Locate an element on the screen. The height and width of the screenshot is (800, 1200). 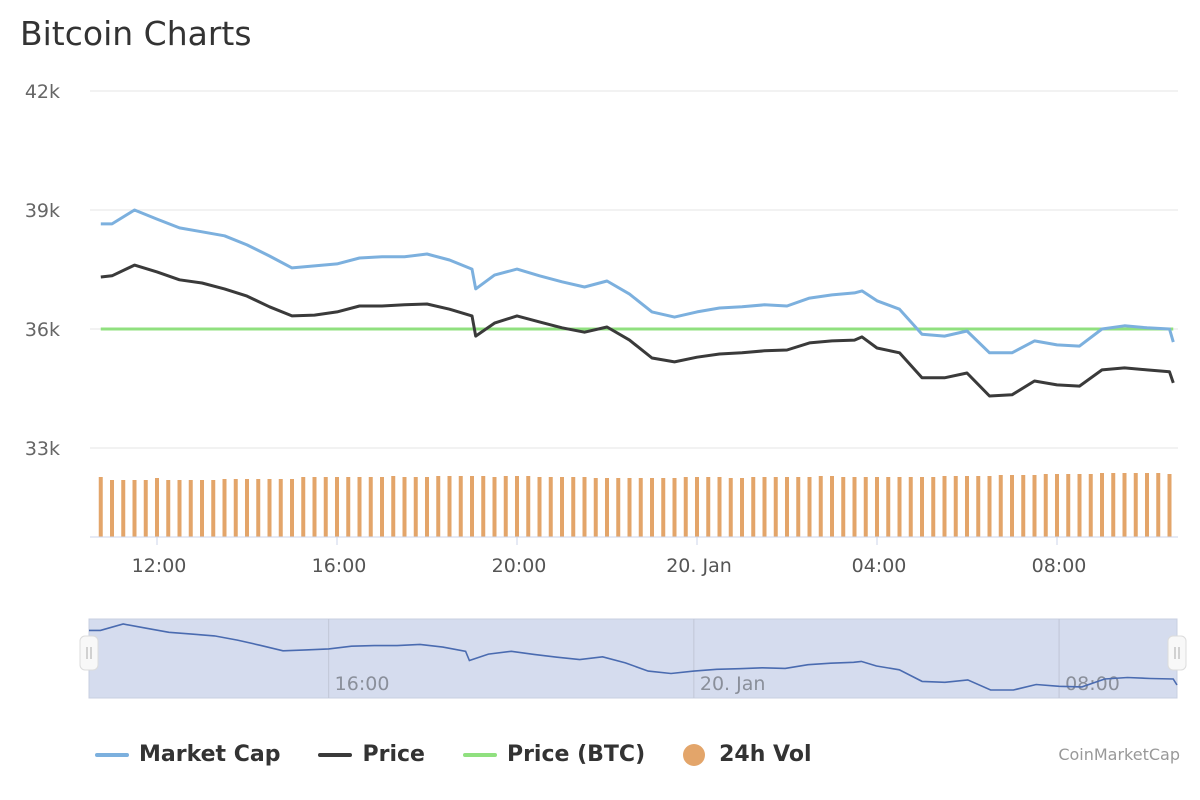
navigator-label: 20. Jan is located at coordinates (733, 684).